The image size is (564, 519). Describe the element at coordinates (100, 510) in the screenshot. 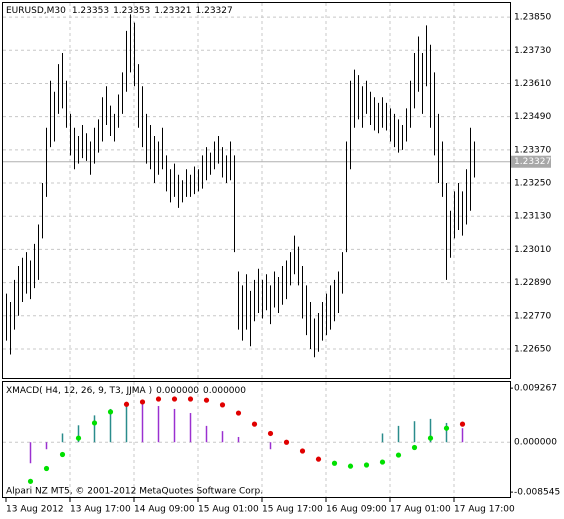

I see `x-tick-label: 13 Aug 17:00` at that location.